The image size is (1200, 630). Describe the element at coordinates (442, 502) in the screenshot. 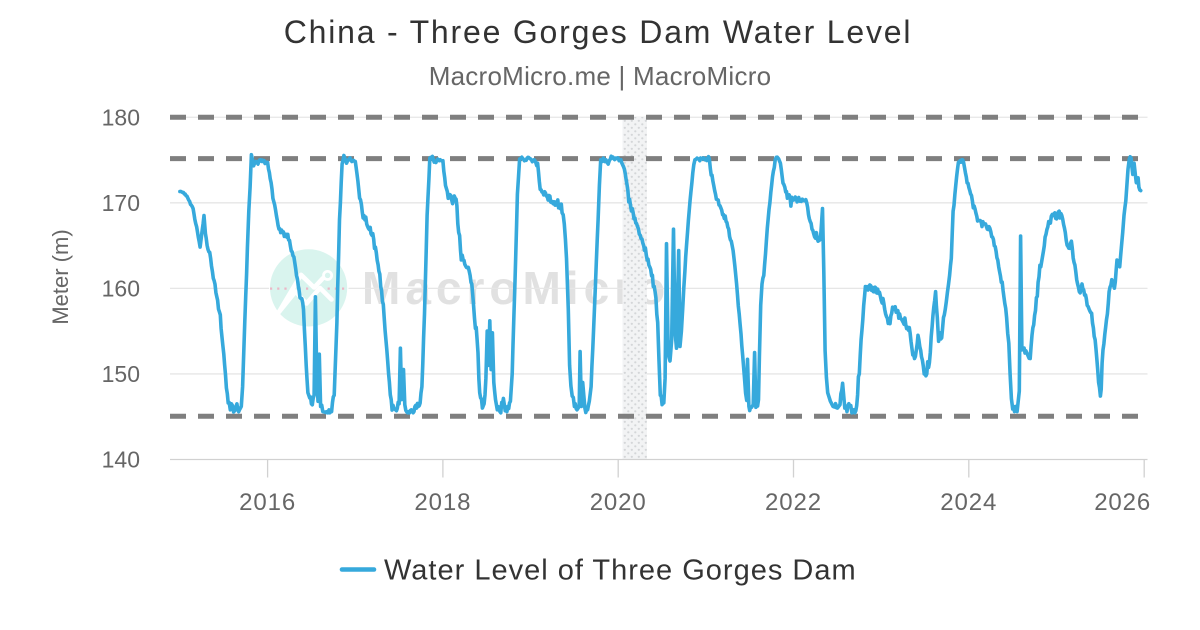

I see `svg-text: 2018` at that location.